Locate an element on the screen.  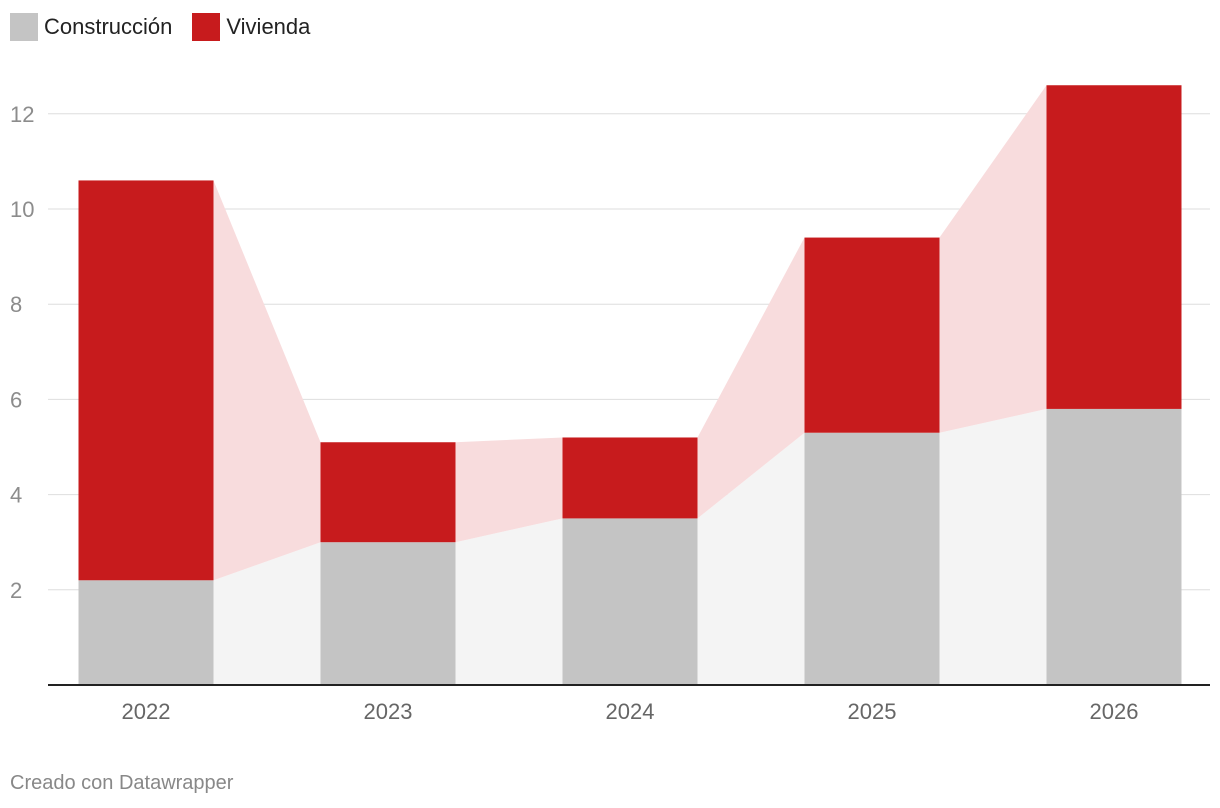
y-tick-label: 12 is located at coordinates (22, 114).